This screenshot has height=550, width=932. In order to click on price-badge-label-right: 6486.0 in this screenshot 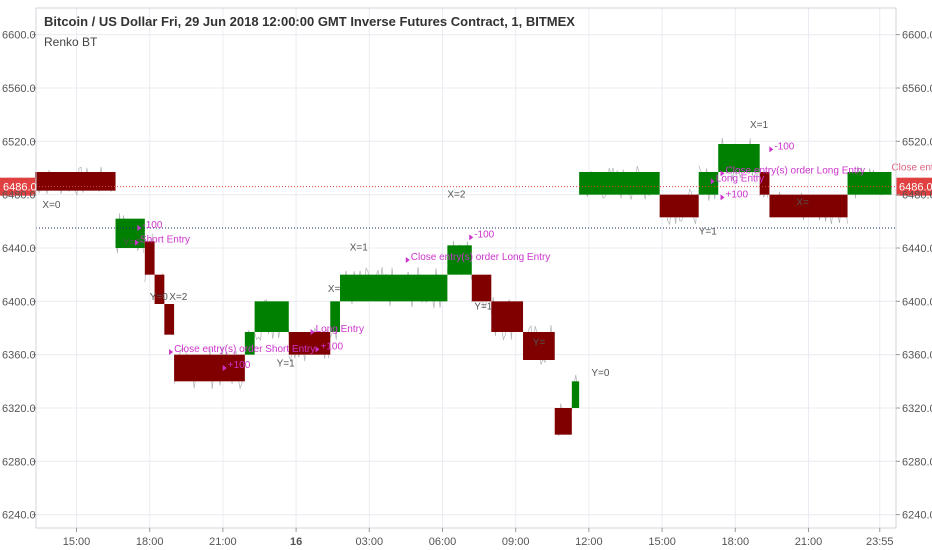, I will do `click(915, 188)`.